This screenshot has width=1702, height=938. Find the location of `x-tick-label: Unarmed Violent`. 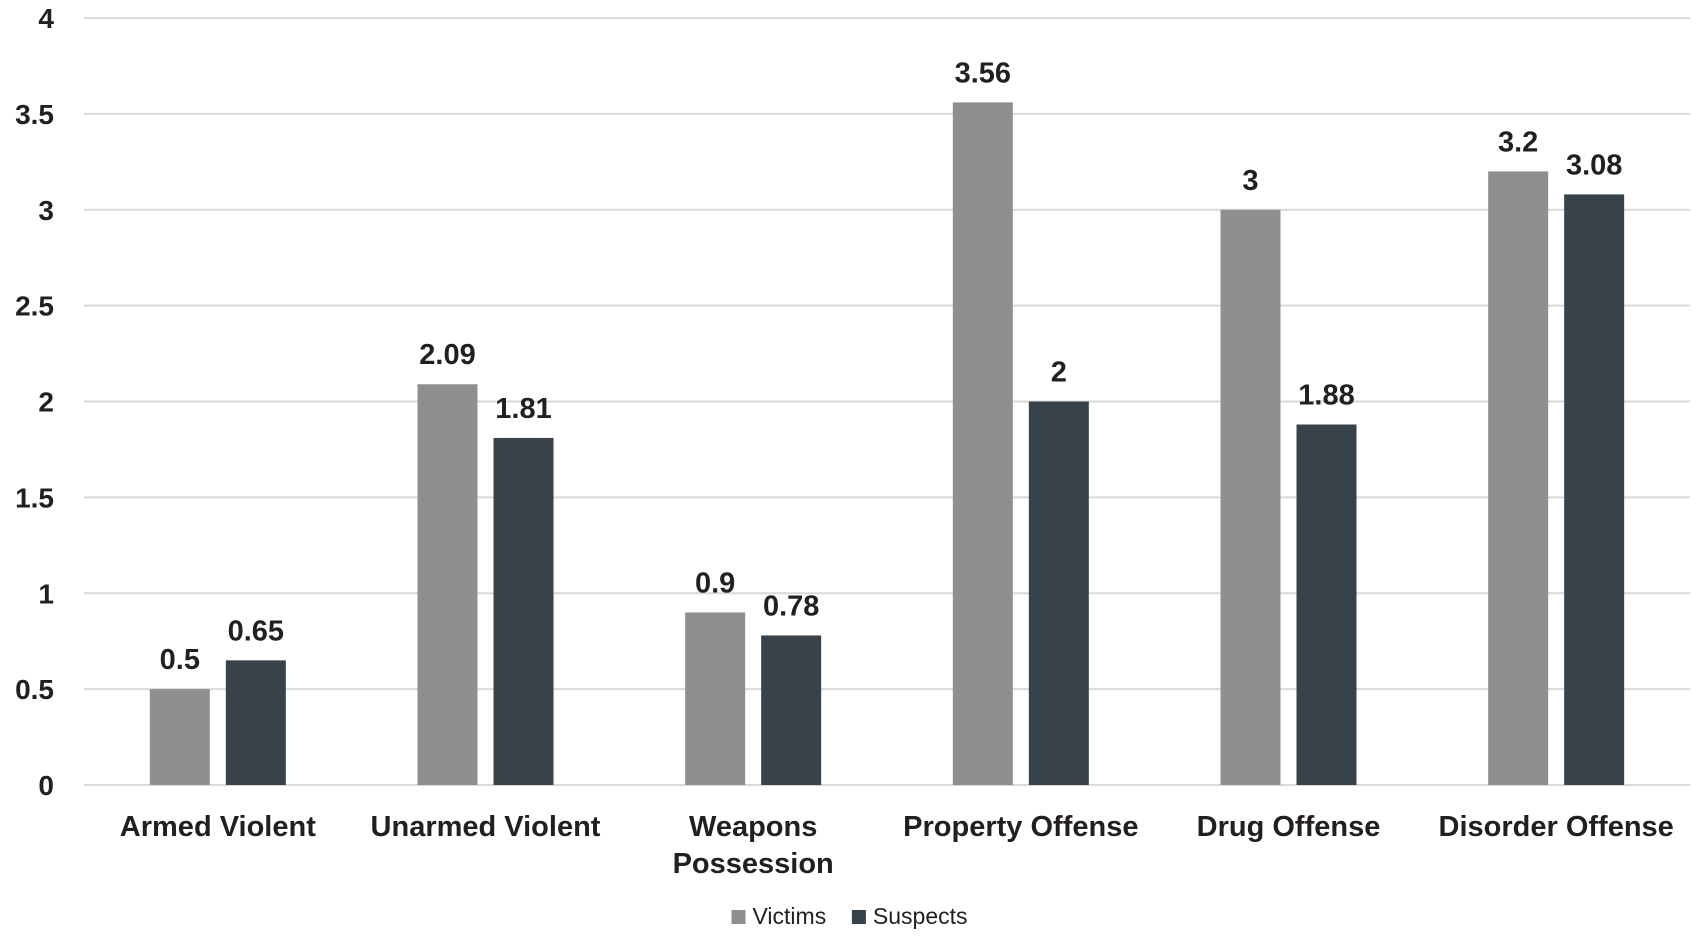

x-tick-label: Unarmed Violent is located at coordinates (486, 827).